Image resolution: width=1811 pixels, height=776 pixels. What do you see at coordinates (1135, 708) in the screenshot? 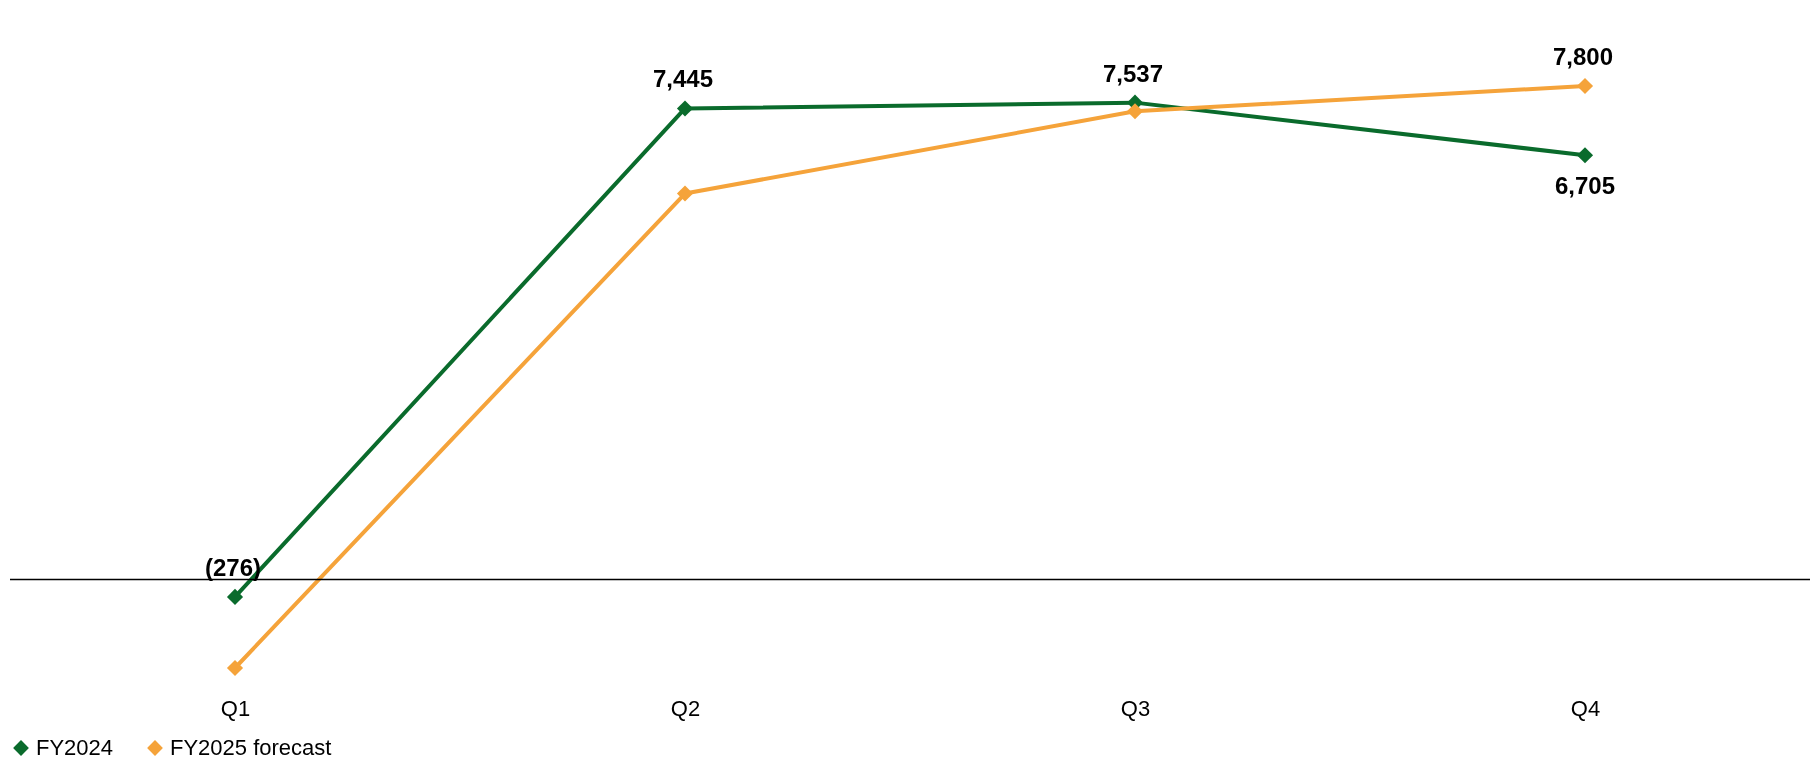
I see `x-tick-label: Q3` at bounding box center [1135, 708].